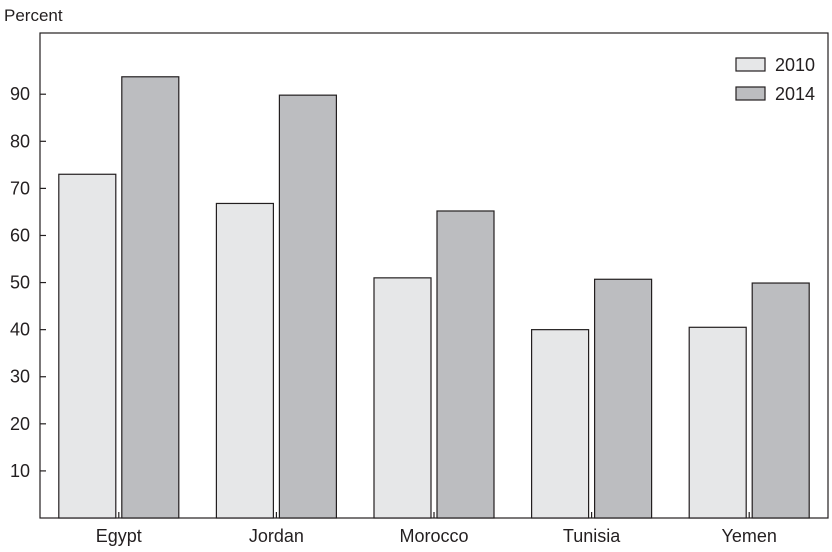 The image size is (832, 552). I want to click on y-tick-label: 60, so click(20, 235).